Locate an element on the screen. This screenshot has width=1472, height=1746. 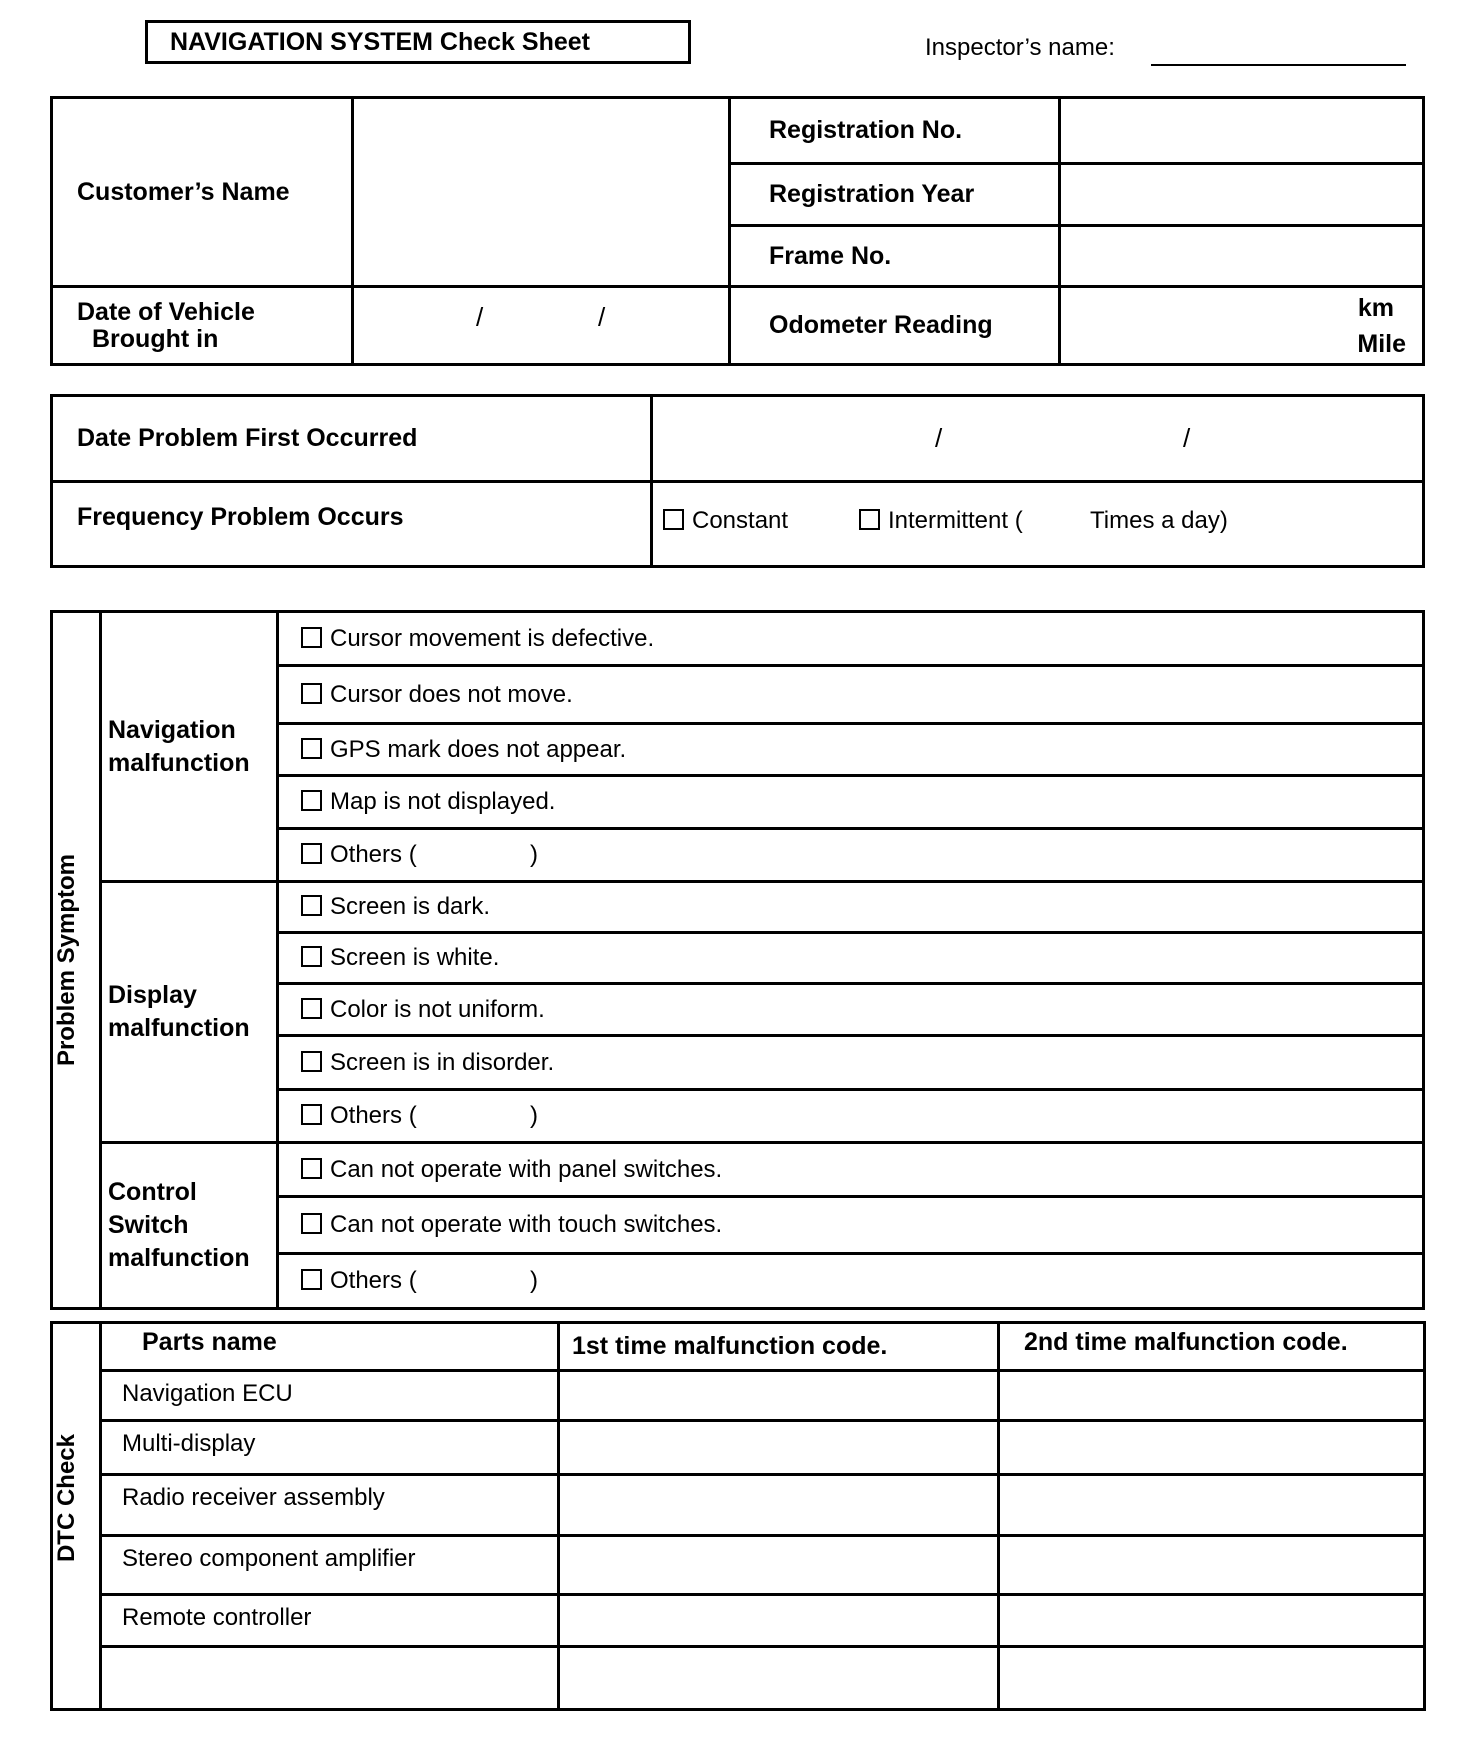
symptom-item: GPS mark does not appear. is located at coordinates (850, 749).